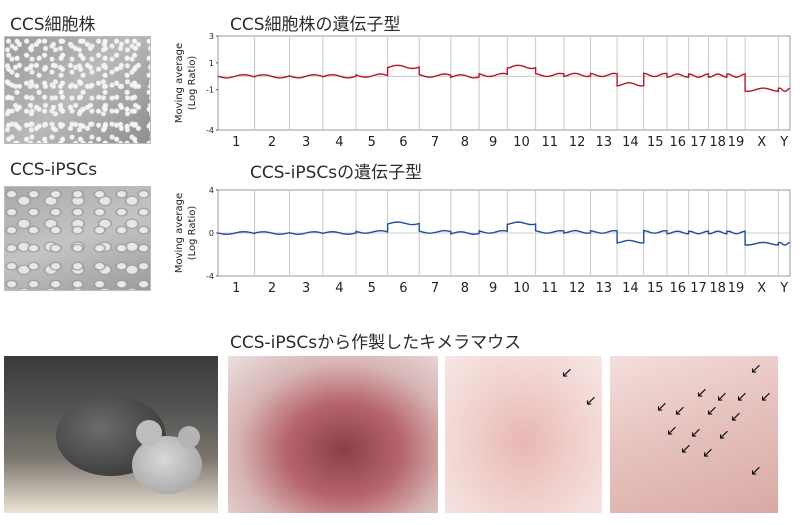 This screenshot has height=525, width=800. I want to click on y-tick-label: 0, so click(211, 233).